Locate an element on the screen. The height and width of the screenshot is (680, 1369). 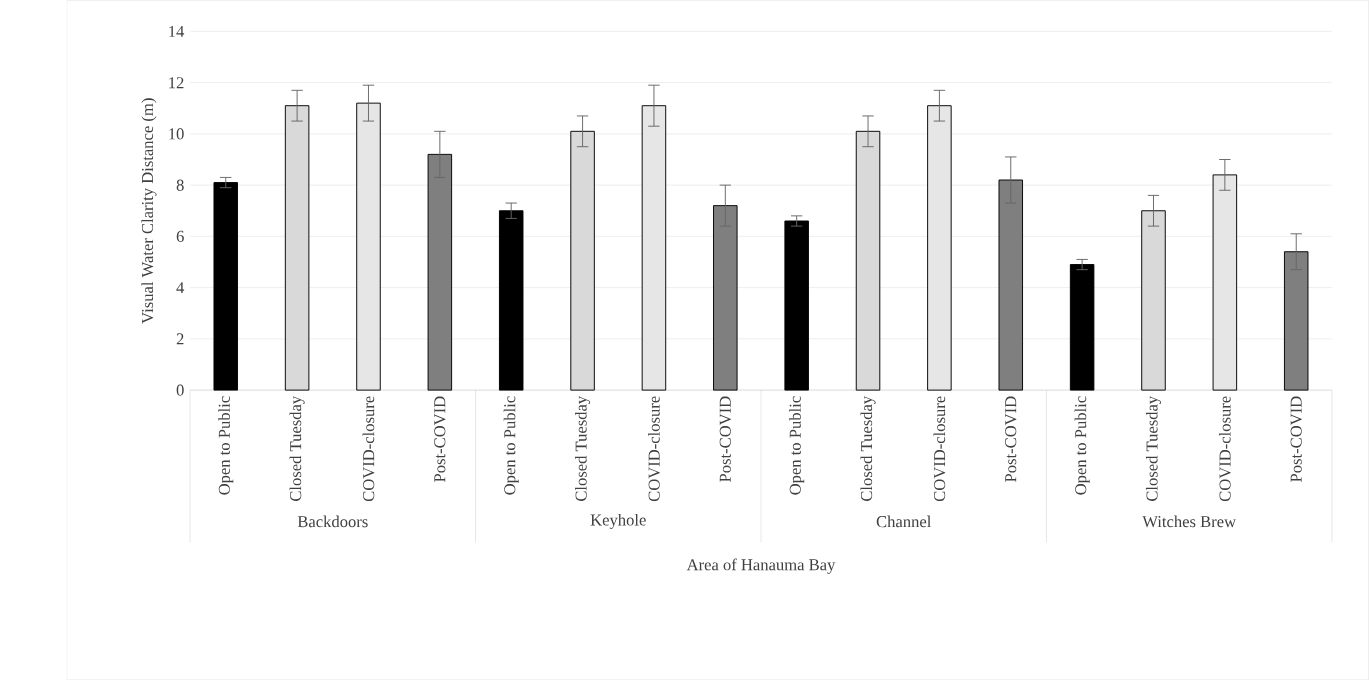
text: Channel is located at coordinates (904, 521).